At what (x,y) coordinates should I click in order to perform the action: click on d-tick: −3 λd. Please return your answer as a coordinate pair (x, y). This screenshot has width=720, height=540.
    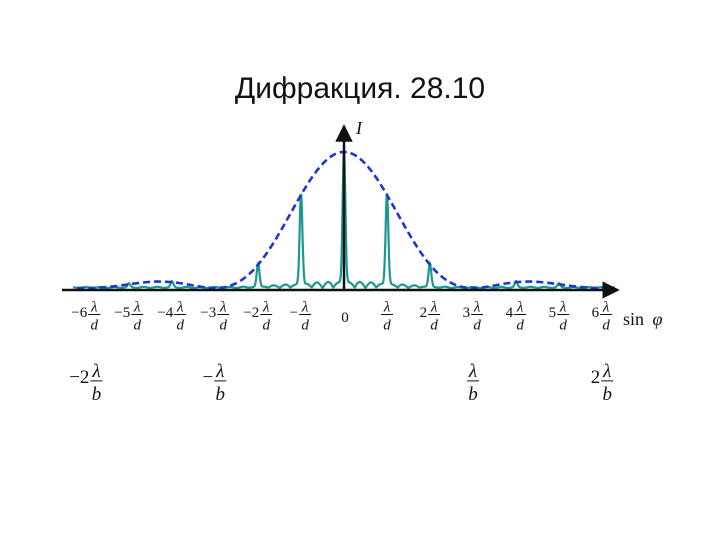
    Looking at the image, I should click on (215, 317).